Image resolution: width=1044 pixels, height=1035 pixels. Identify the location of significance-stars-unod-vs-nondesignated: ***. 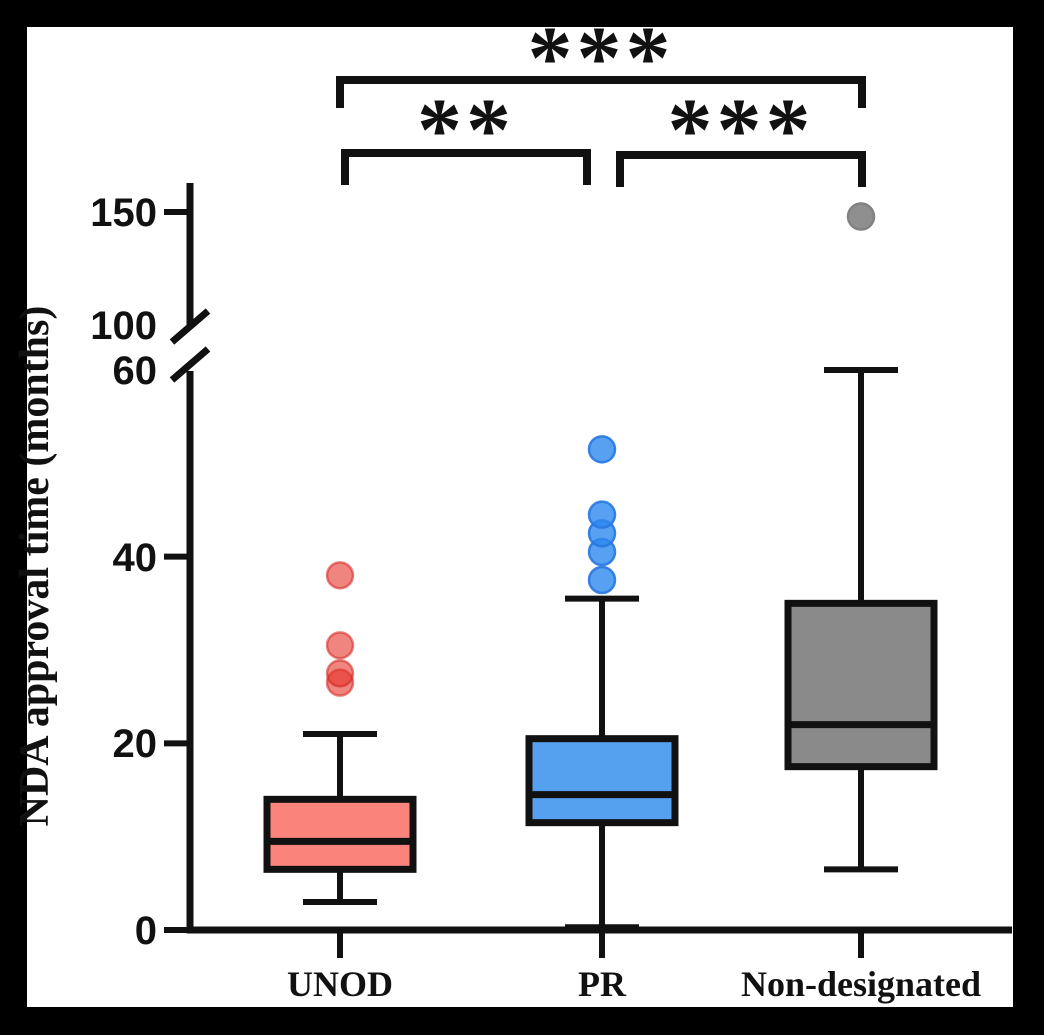
(601, 58).